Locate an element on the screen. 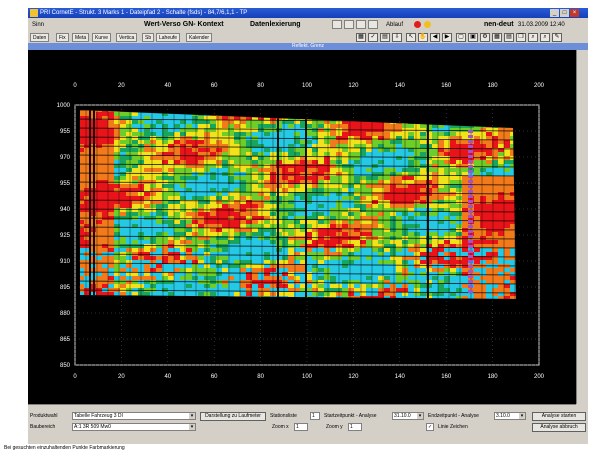 This screenshot has height=452, width=589. search-icon: ⌕ is located at coordinates (545, 37).